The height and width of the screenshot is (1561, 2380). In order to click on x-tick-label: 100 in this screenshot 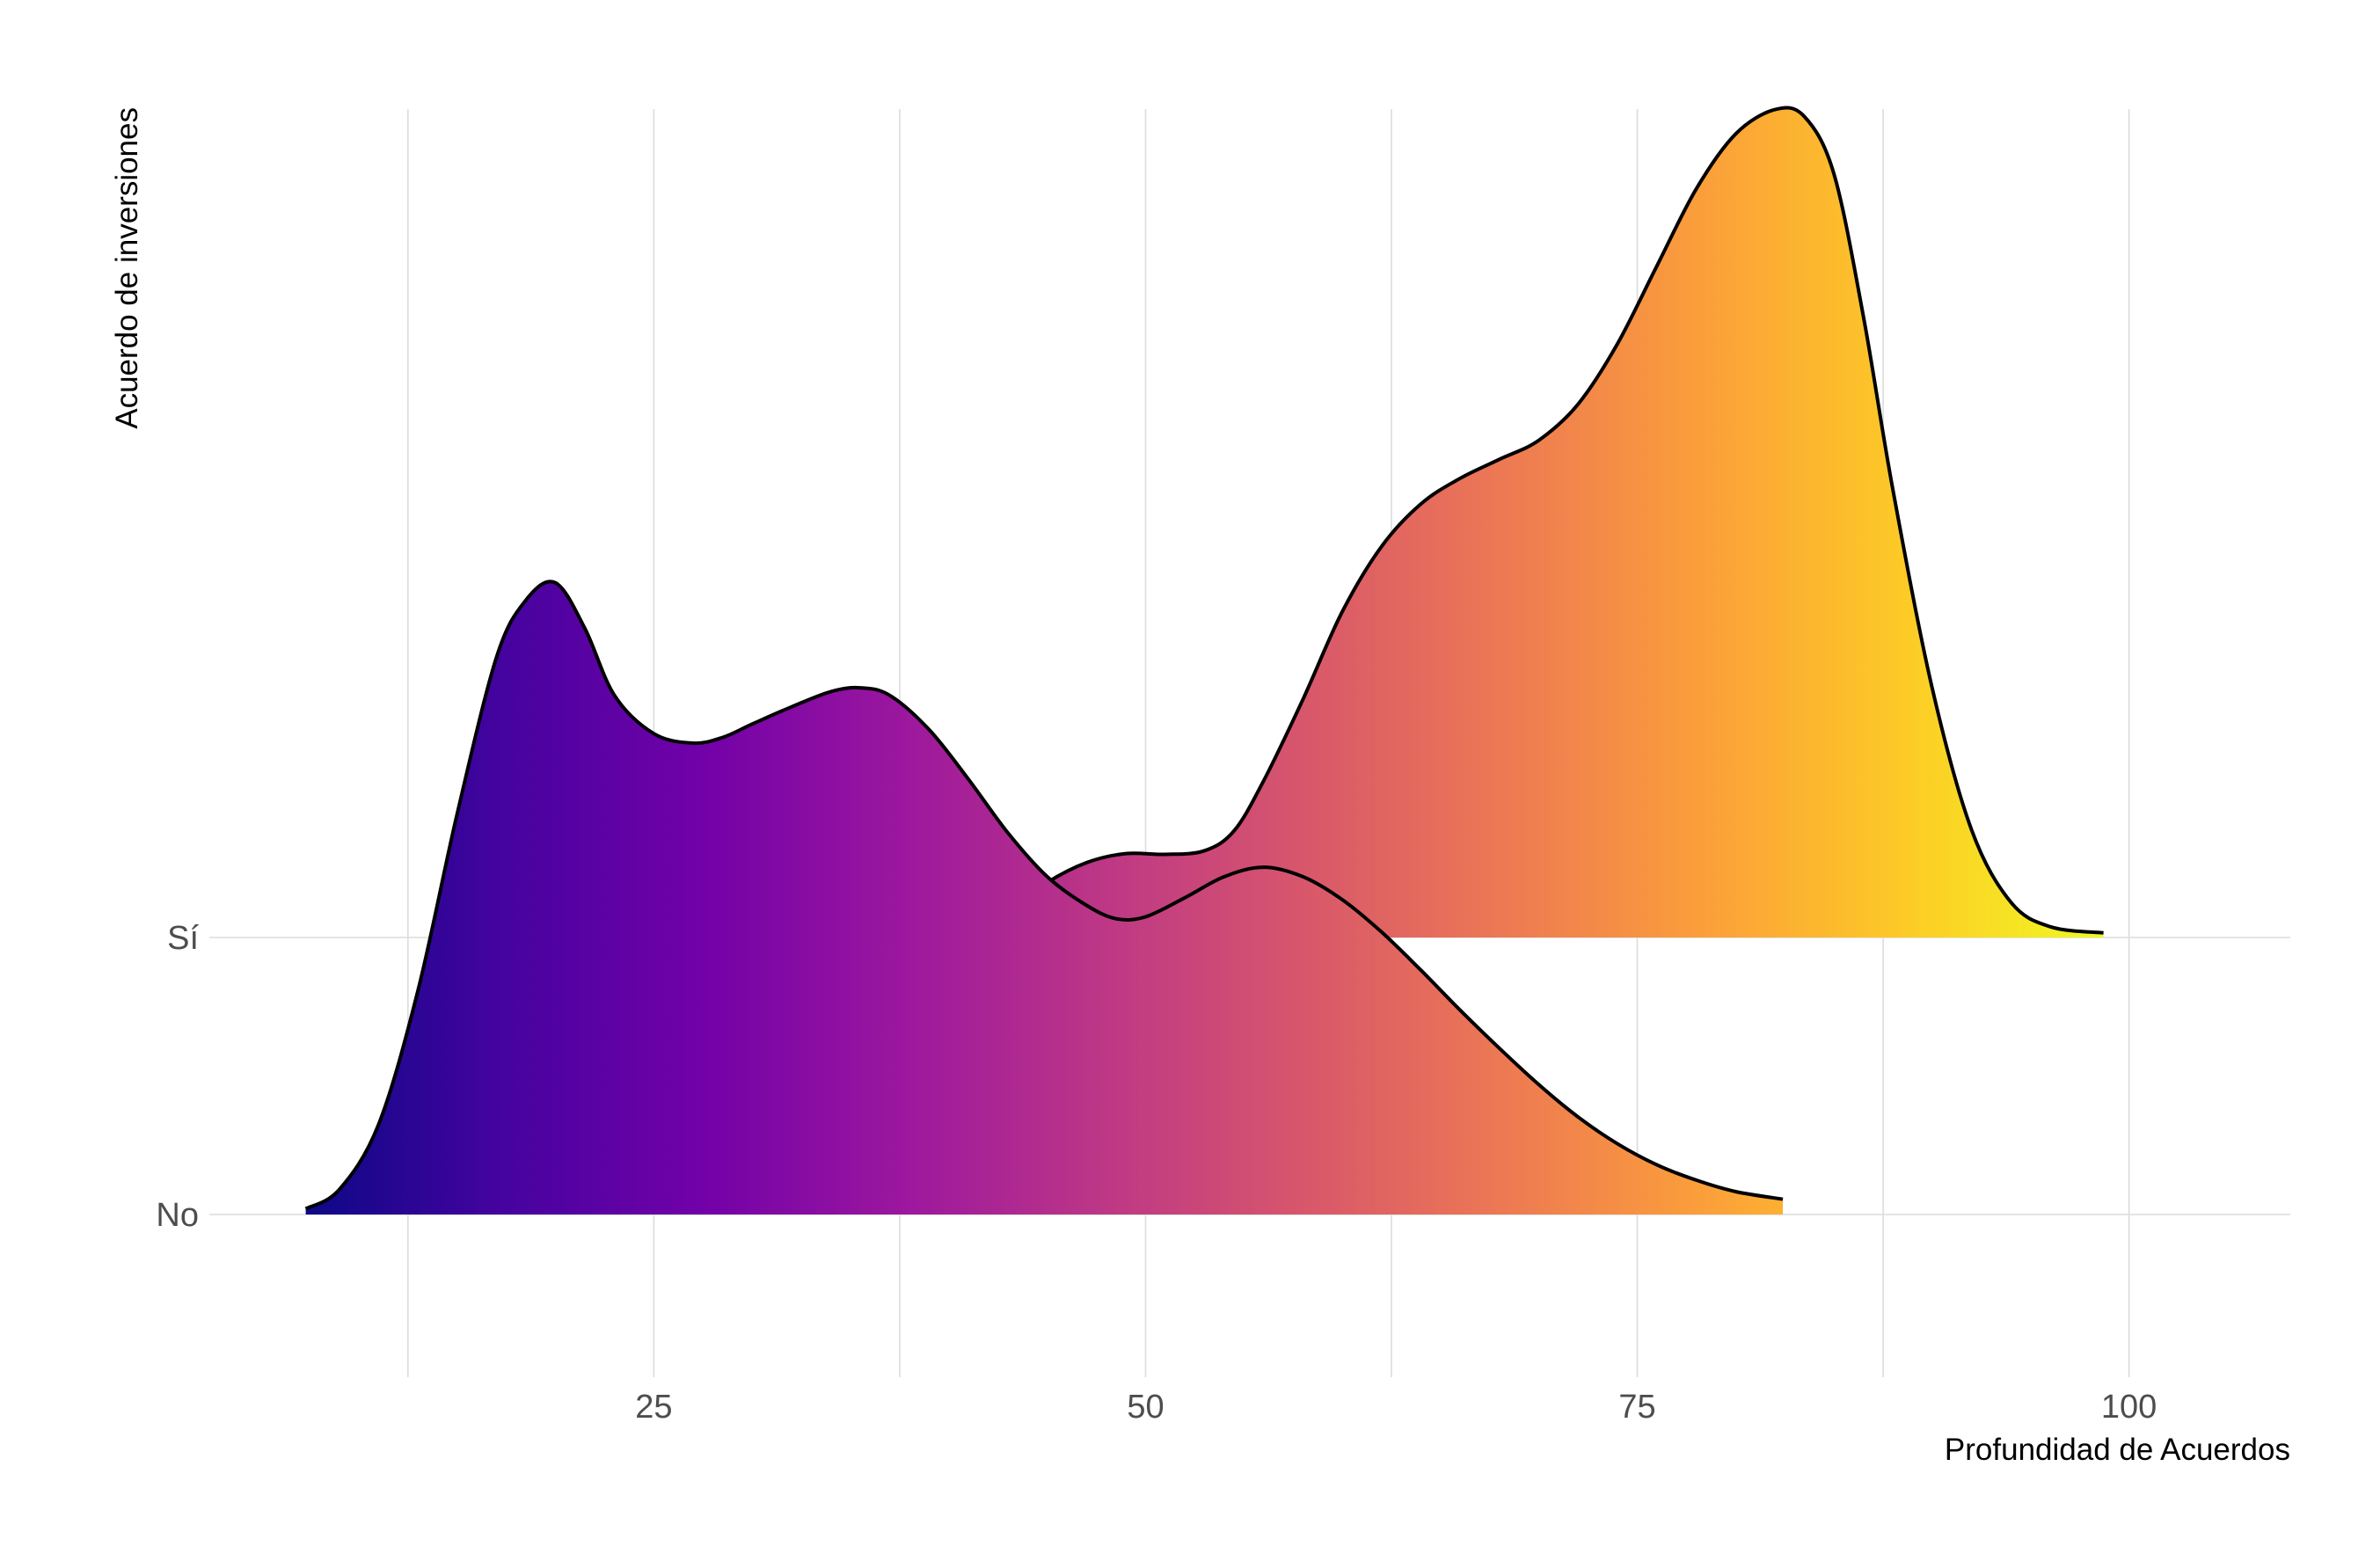, I will do `click(2129, 1408)`.